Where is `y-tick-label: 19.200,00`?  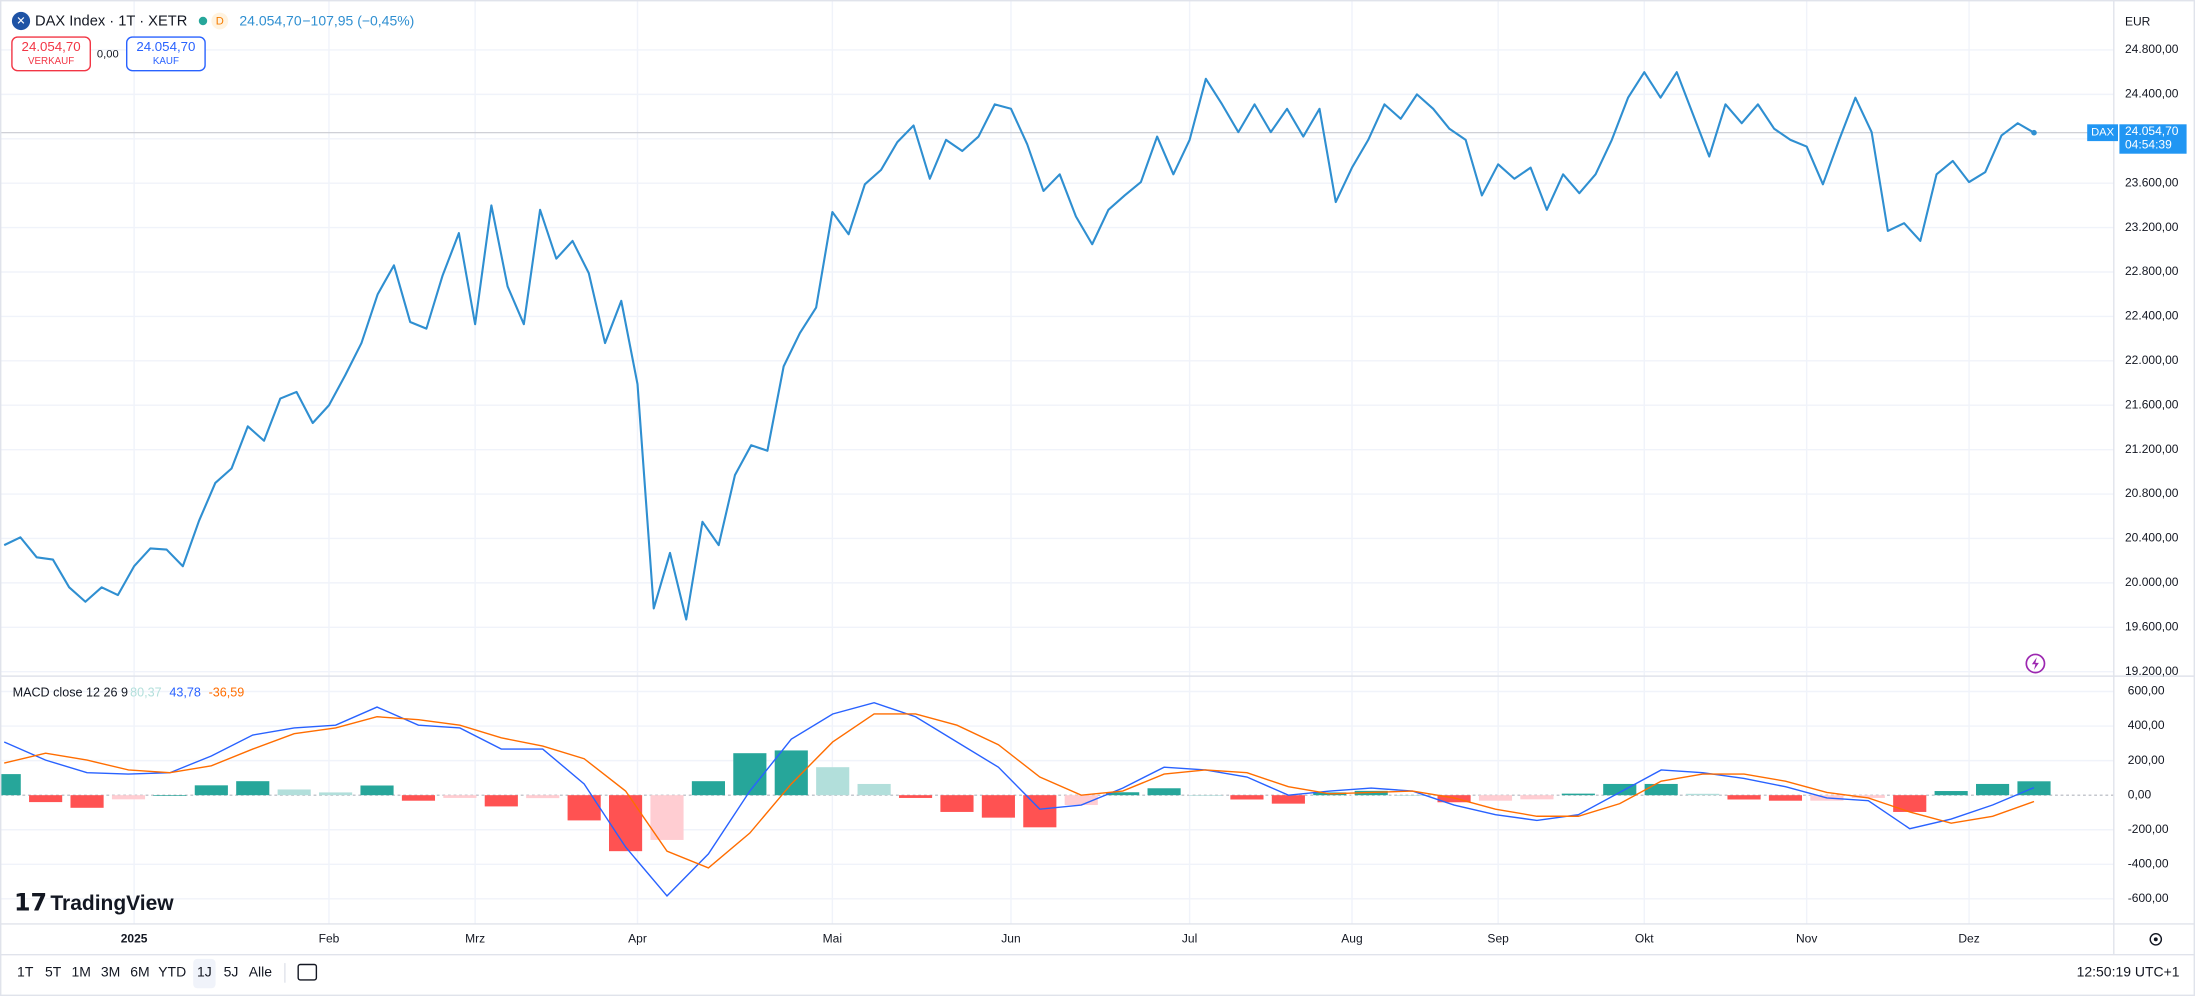 y-tick-label: 19.200,00 is located at coordinates (2152, 671).